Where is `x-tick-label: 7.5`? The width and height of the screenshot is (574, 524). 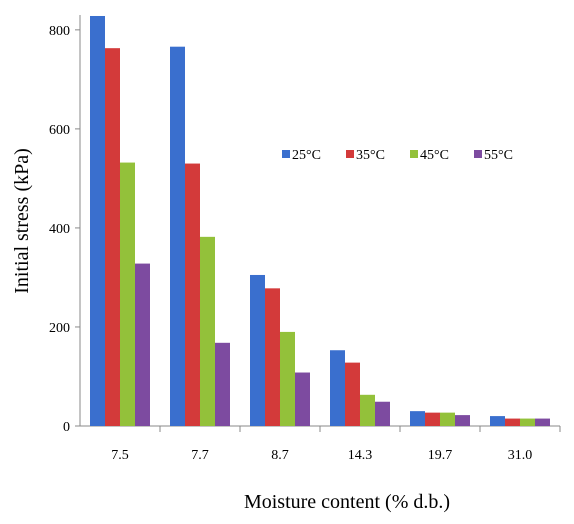 x-tick-label: 7.5 is located at coordinates (120, 455).